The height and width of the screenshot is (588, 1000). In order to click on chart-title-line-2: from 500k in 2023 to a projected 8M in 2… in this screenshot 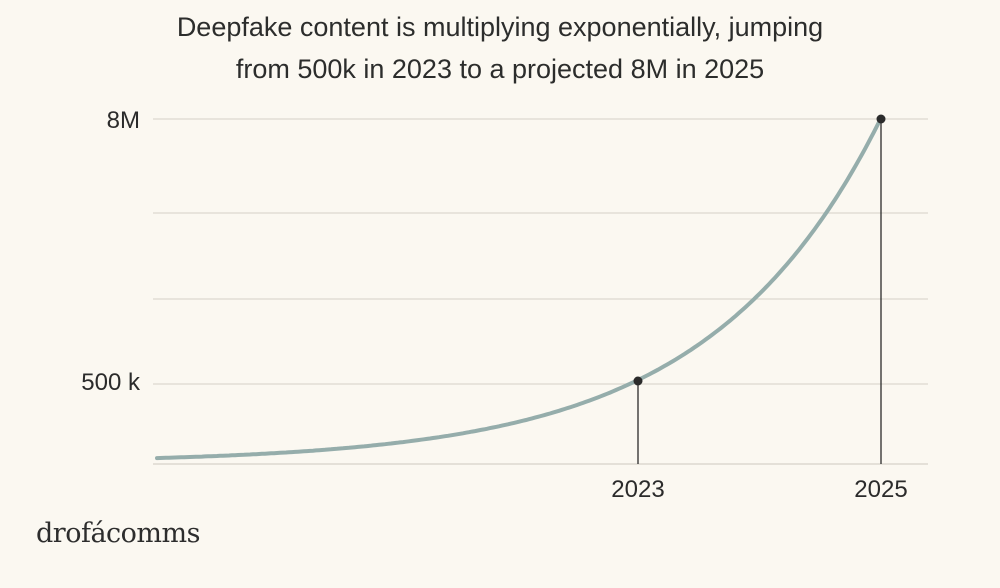, I will do `click(500, 69)`.